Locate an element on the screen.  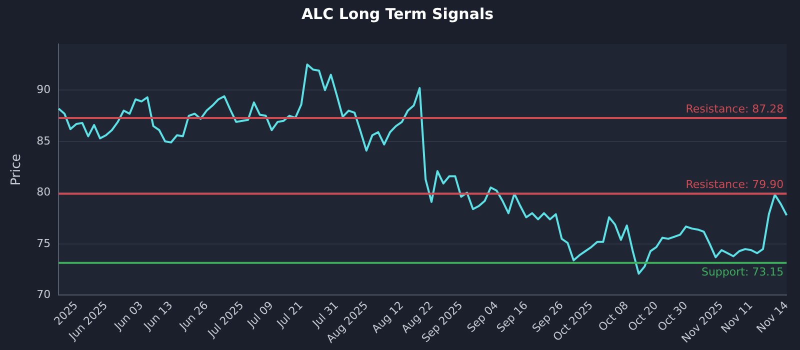
x-tick-label: Jun 13 is located at coordinates (158, 316).